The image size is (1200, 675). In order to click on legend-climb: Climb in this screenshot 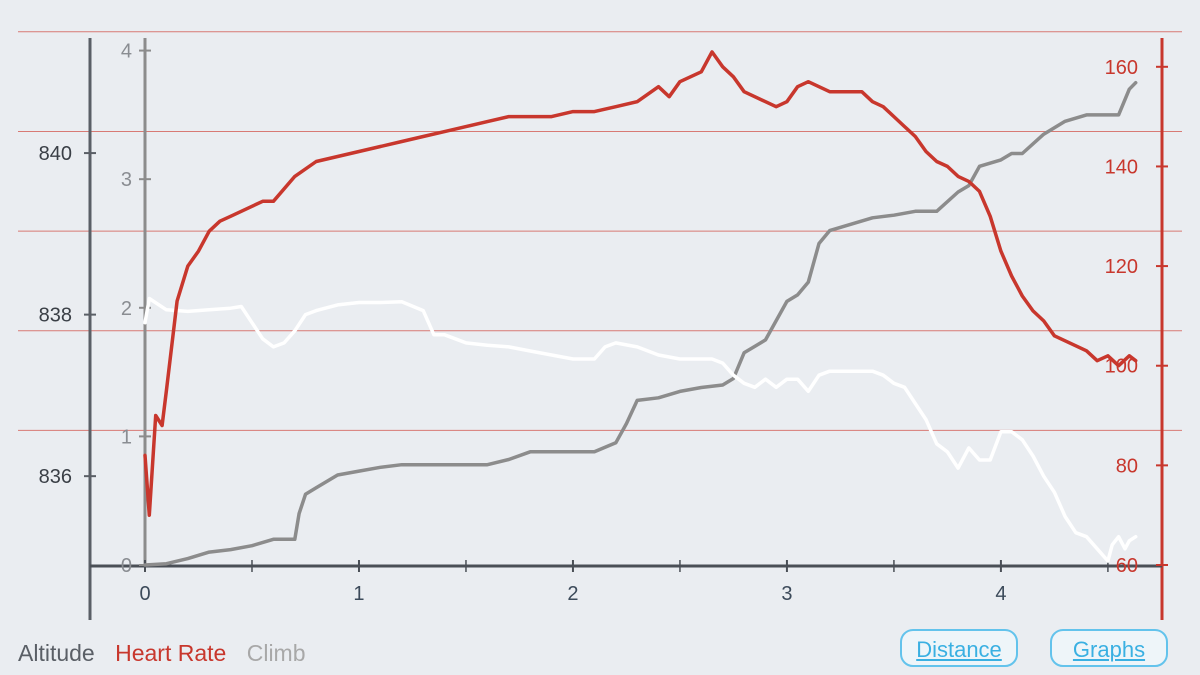, I will do `click(276, 653)`.